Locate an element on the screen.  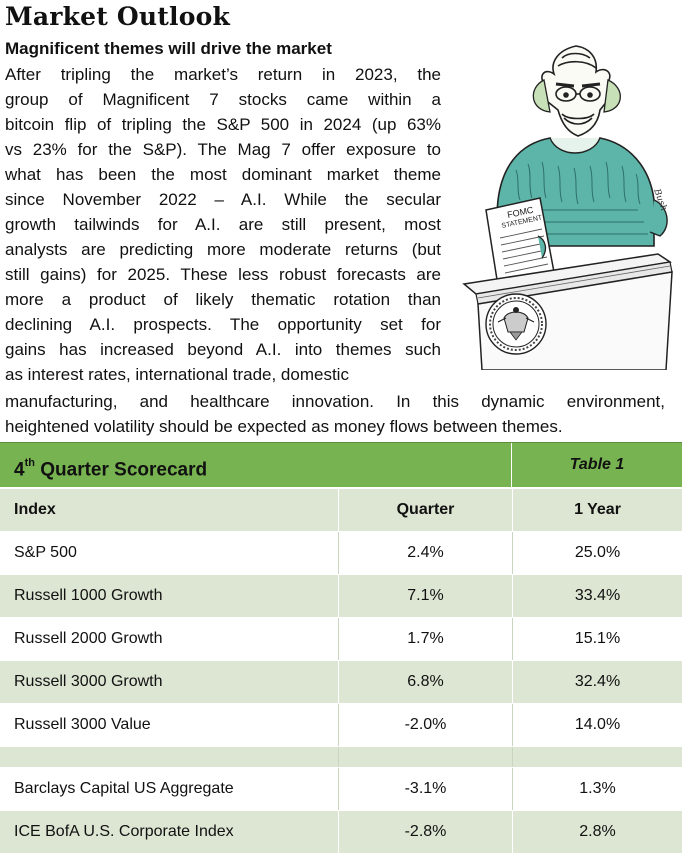
row-index: Russell 3000 Growth is located at coordinates (169, 682).